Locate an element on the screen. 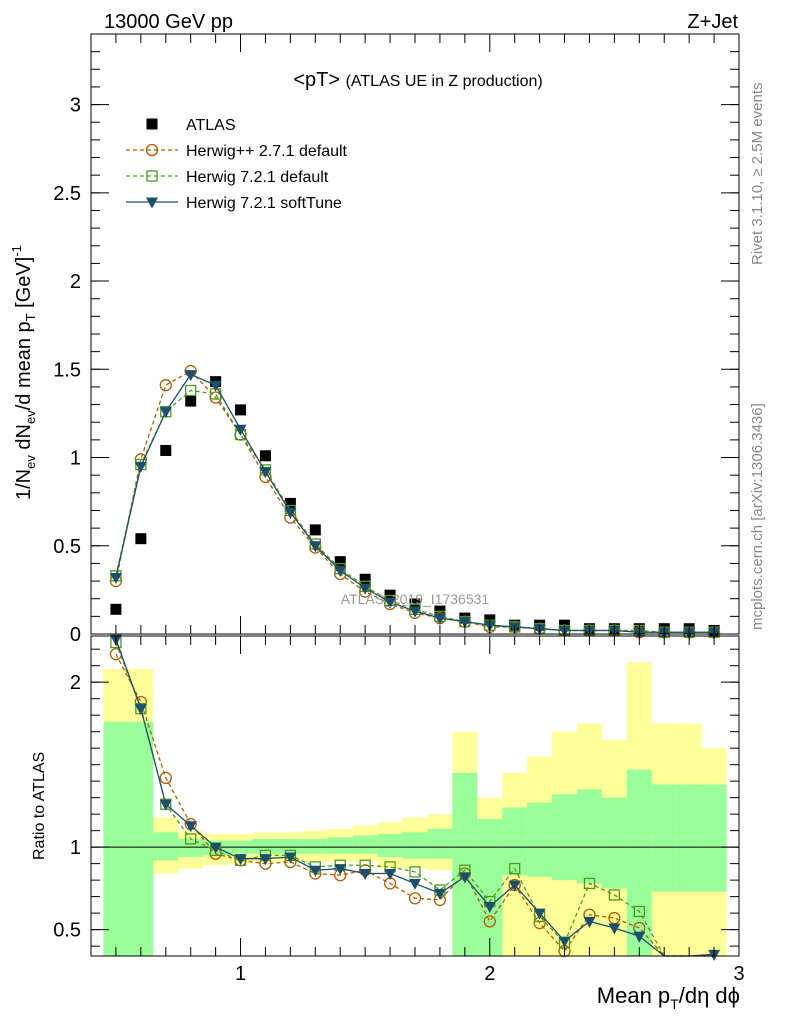 The image size is (786, 1024). main-ytick-label: 2 is located at coordinates (75, 282).